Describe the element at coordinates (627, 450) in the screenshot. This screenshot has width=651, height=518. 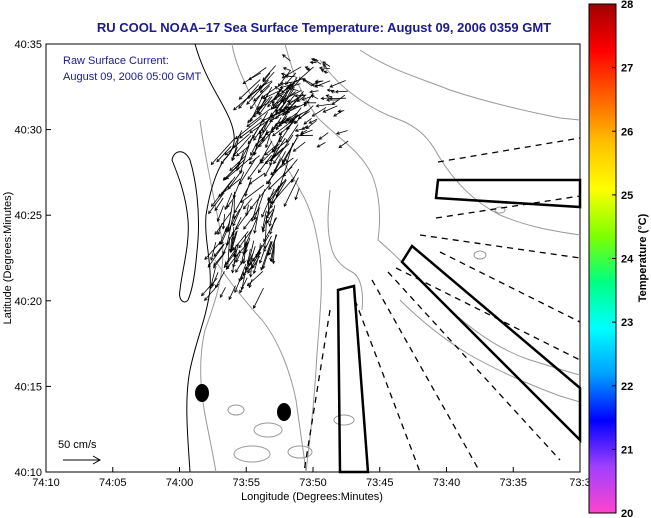
I see `colorbar-tick-label: 21` at that location.